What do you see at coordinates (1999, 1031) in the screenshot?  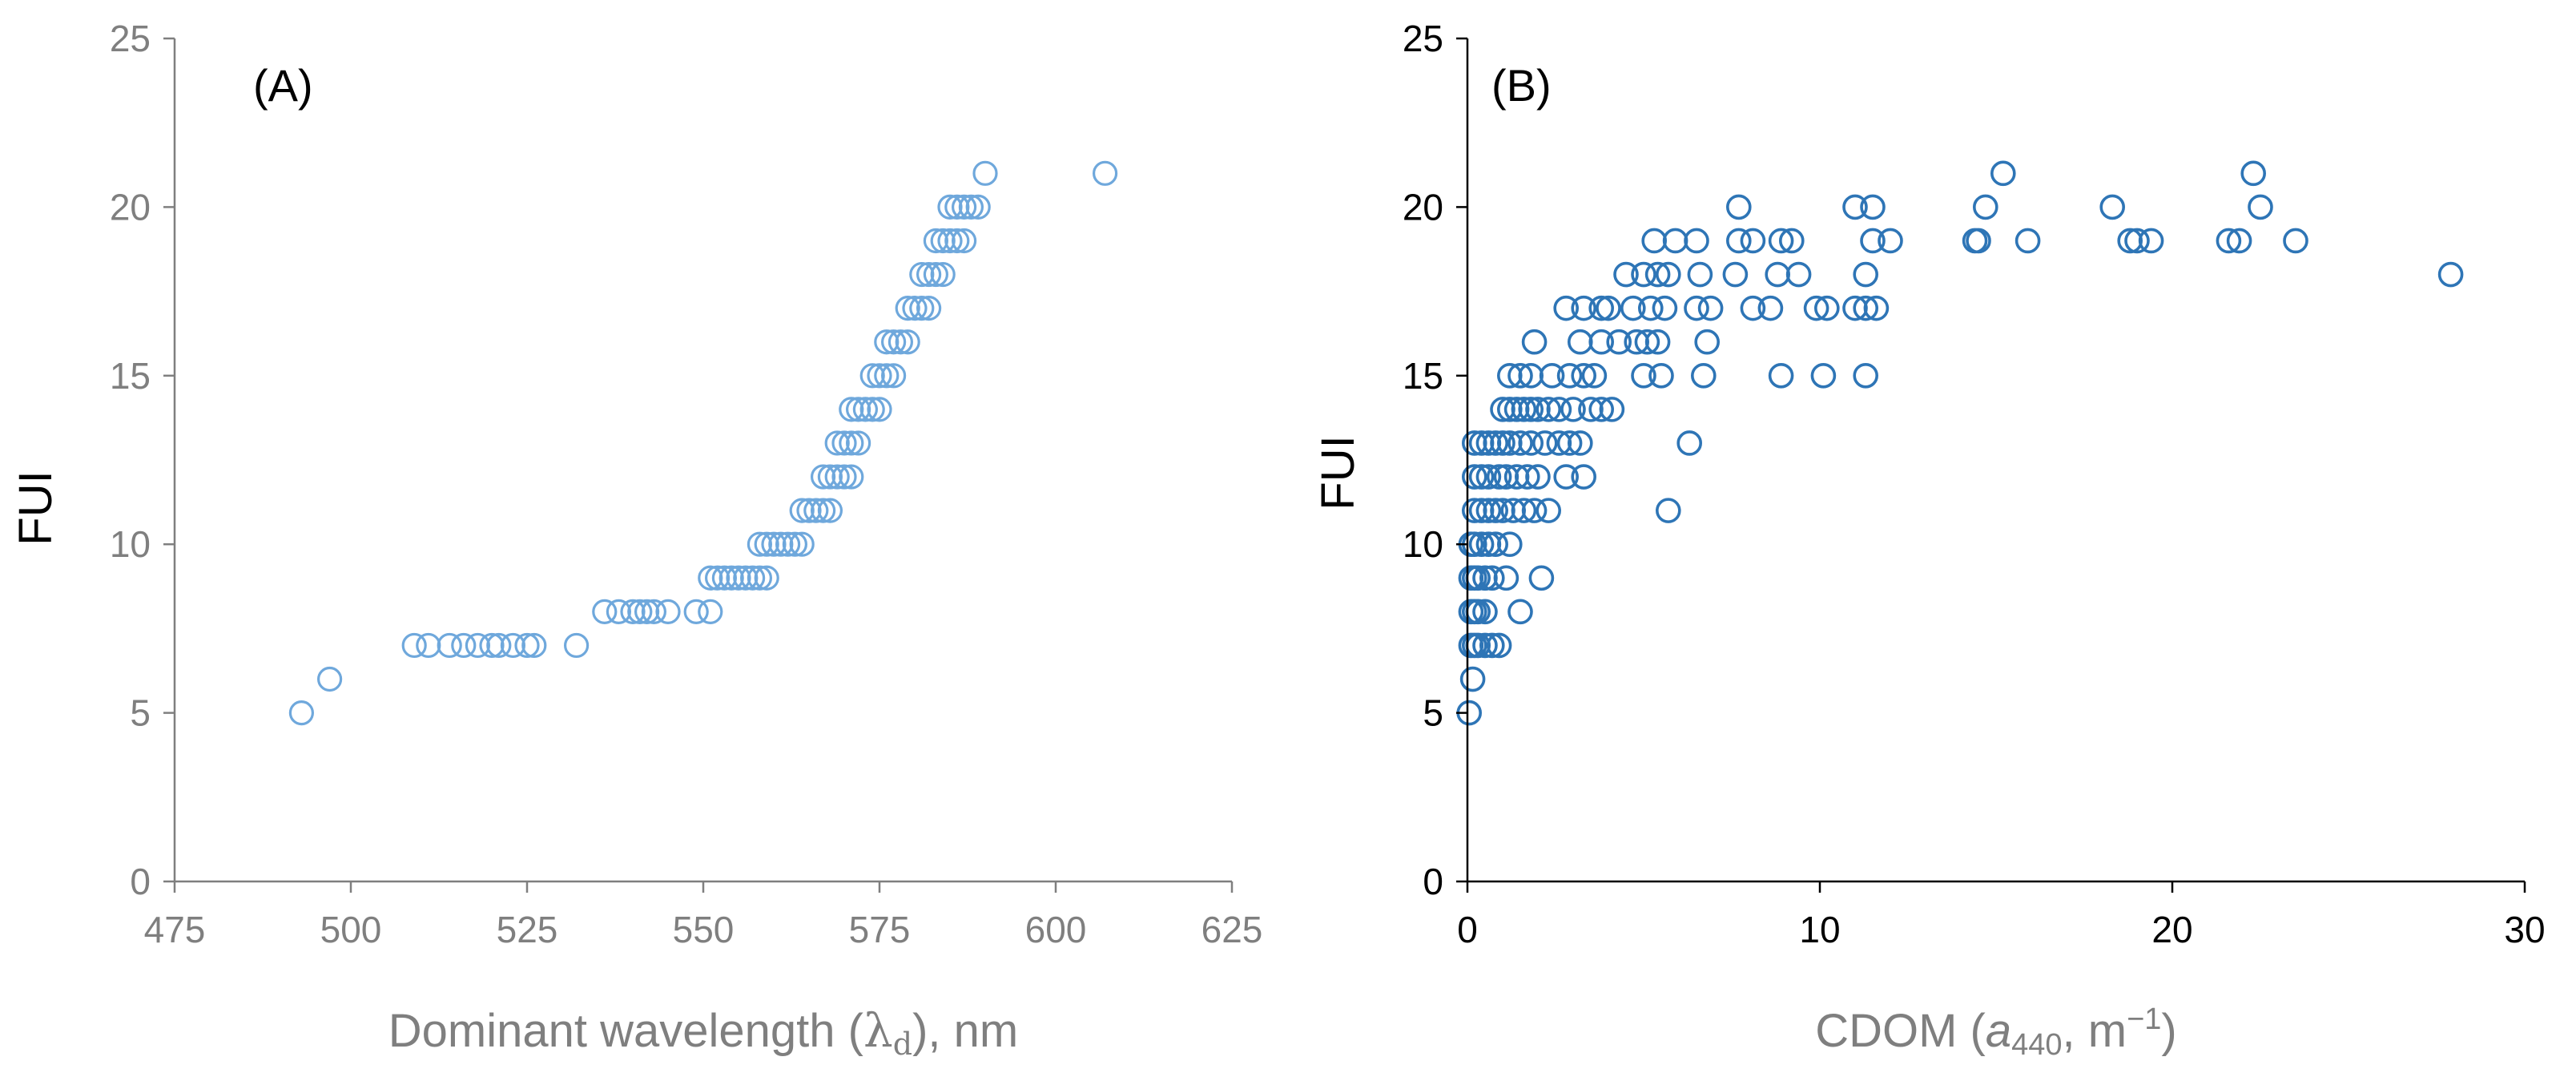 I see `panel-b-x-axis-title-symbol: a` at bounding box center [1999, 1031].